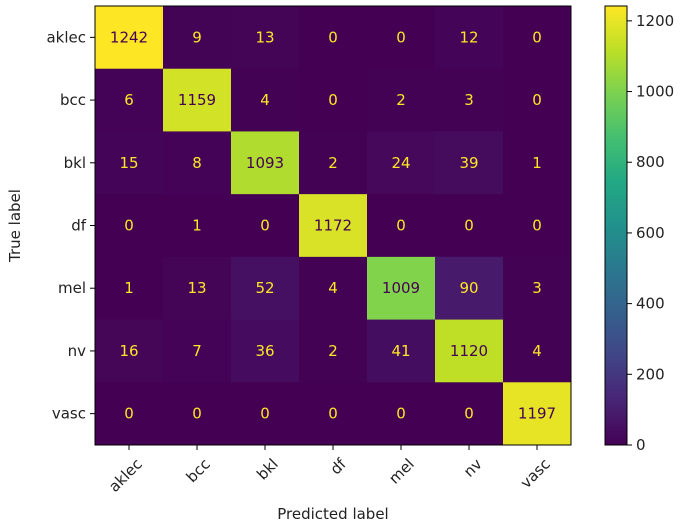 Image resolution: width=685 pixels, height=525 pixels. I want to click on colorbar, so click(616, 225).